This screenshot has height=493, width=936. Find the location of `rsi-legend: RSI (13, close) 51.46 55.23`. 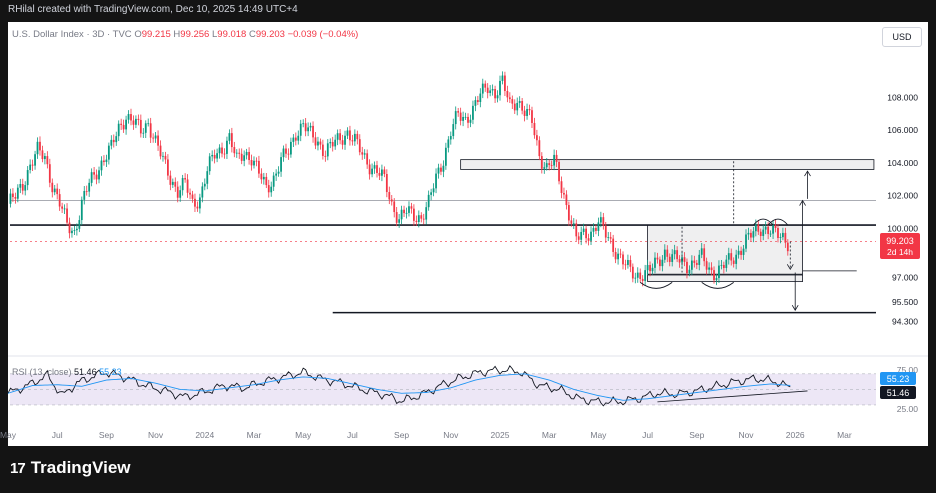

rsi-legend: RSI (13, close) 51.46 55.23 is located at coordinates (67, 372).